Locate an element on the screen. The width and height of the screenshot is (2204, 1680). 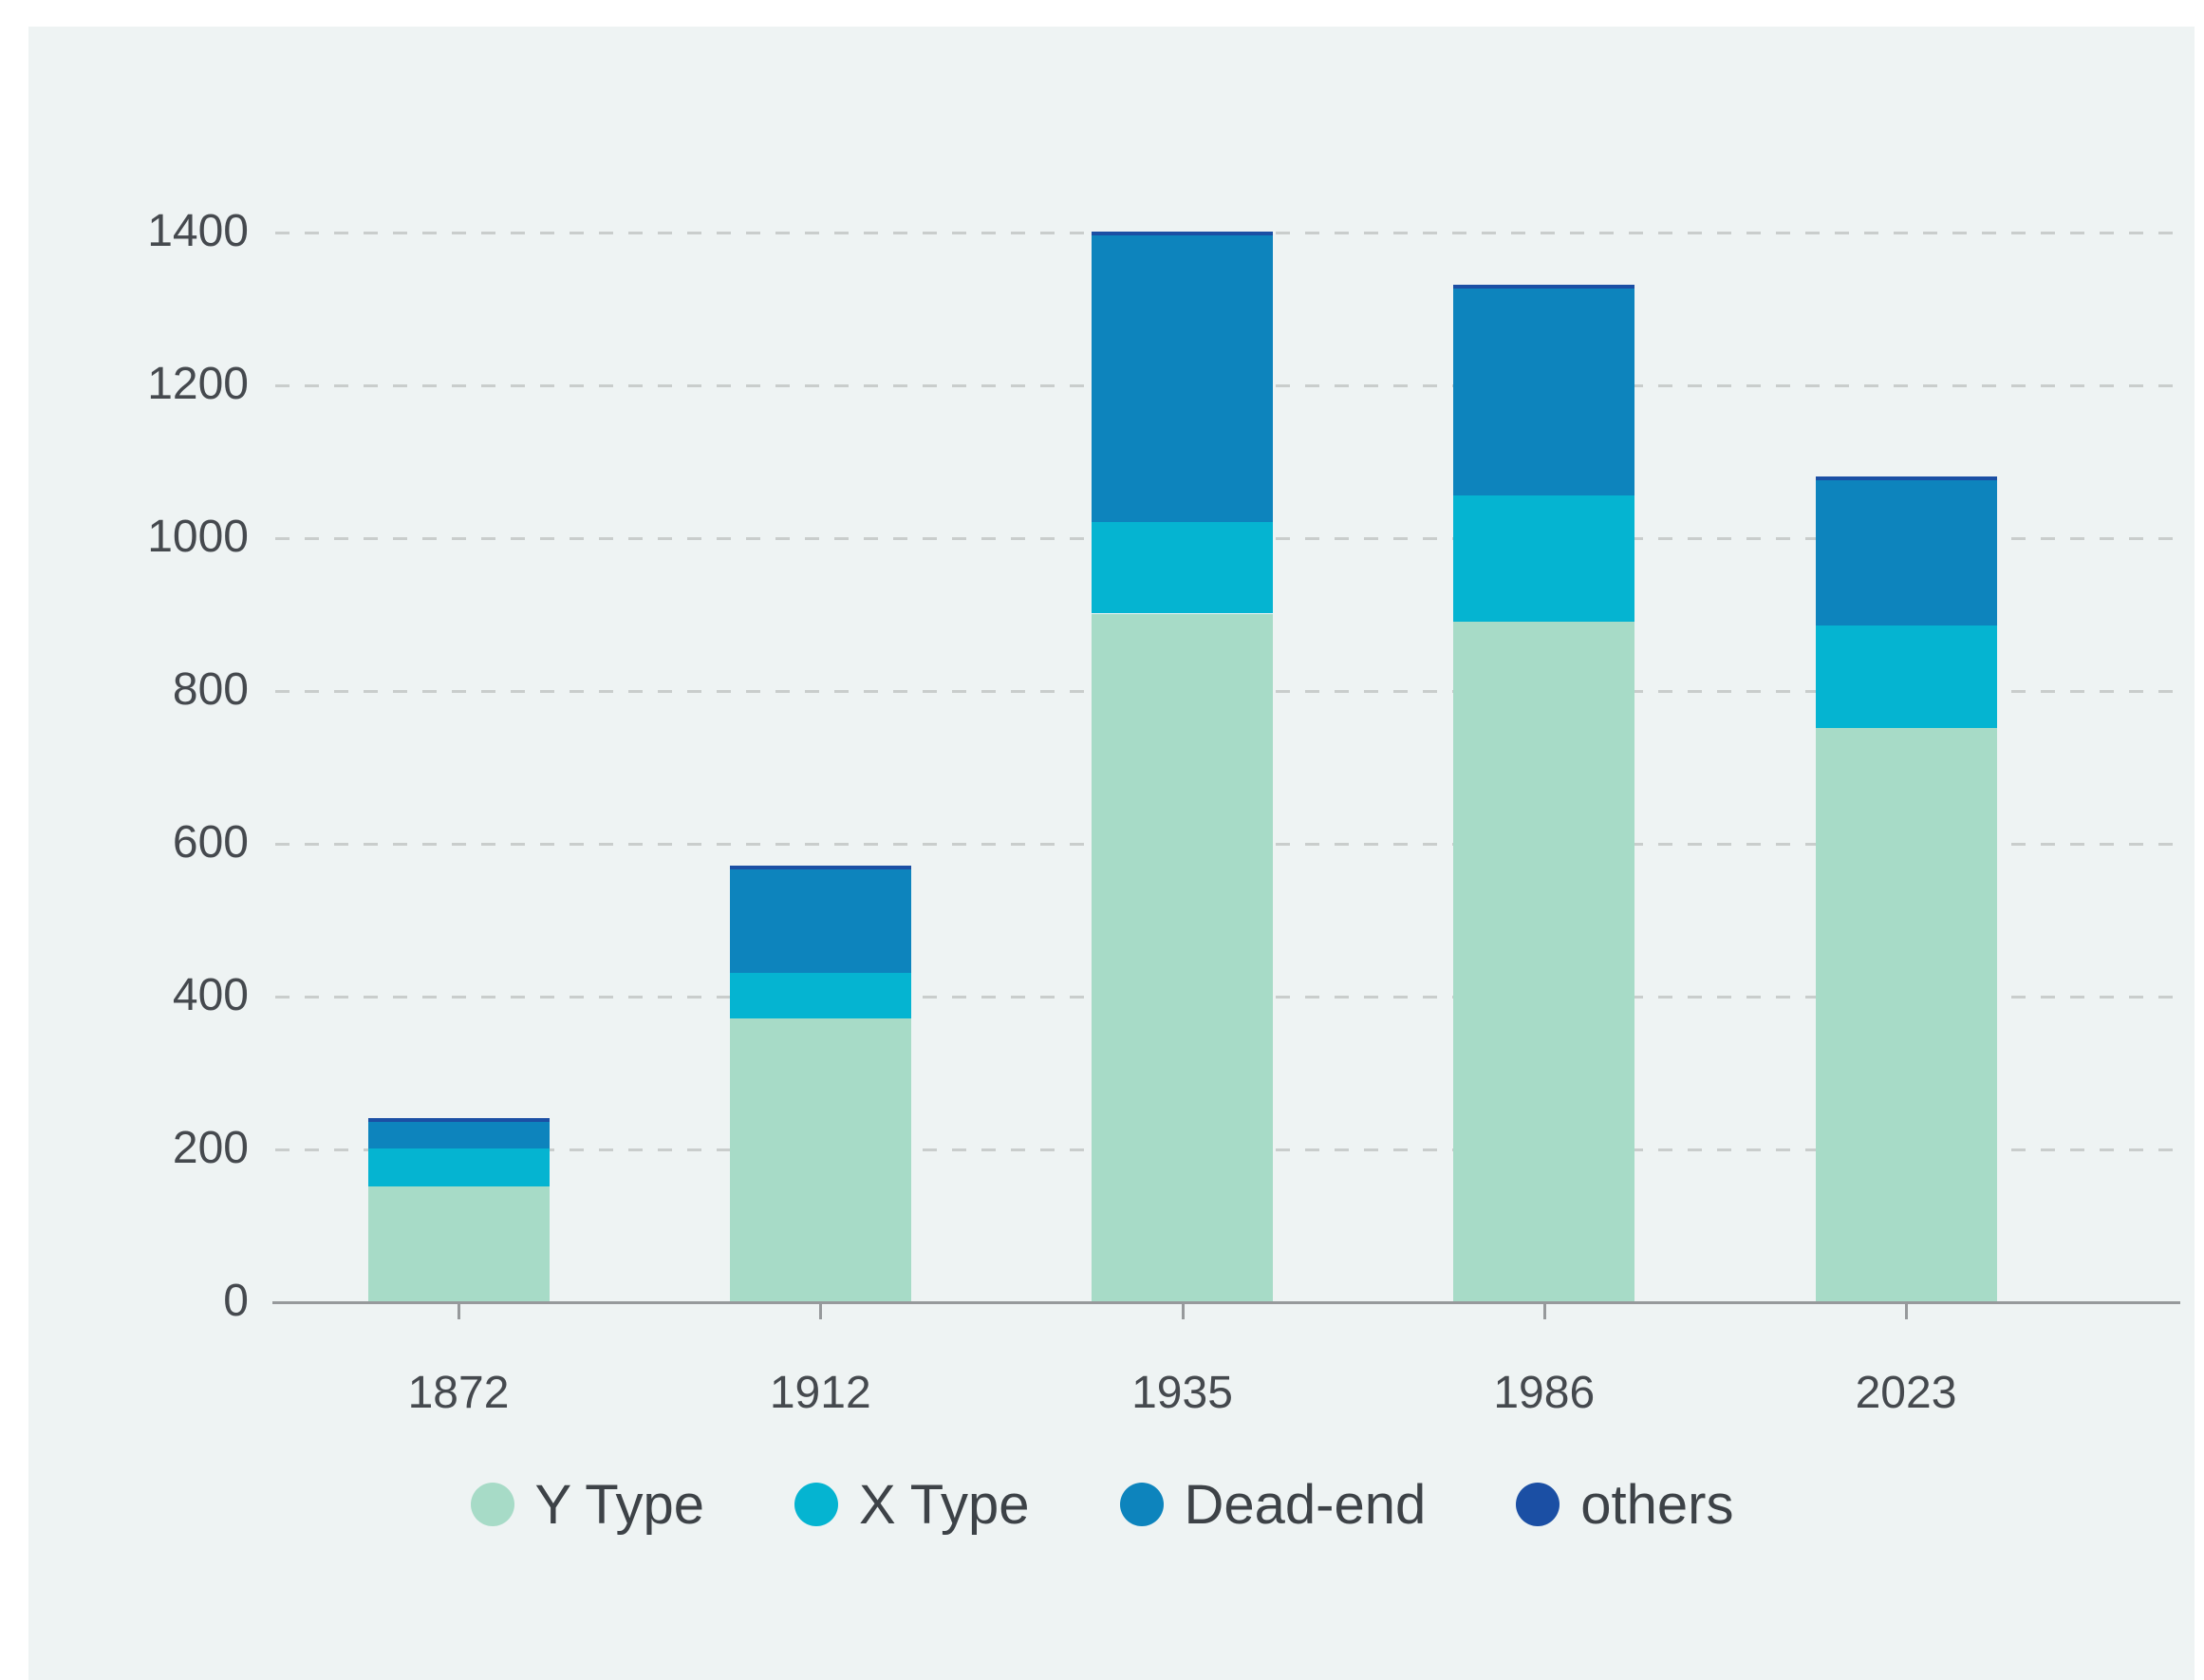
legend-label: Y Type is located at coordinates (619, 1504).